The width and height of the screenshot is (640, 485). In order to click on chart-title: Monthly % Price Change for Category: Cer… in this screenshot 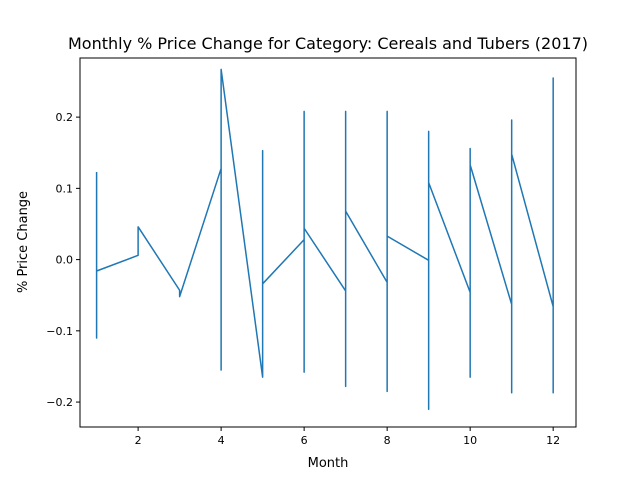, I will do `click(328, 43)`.